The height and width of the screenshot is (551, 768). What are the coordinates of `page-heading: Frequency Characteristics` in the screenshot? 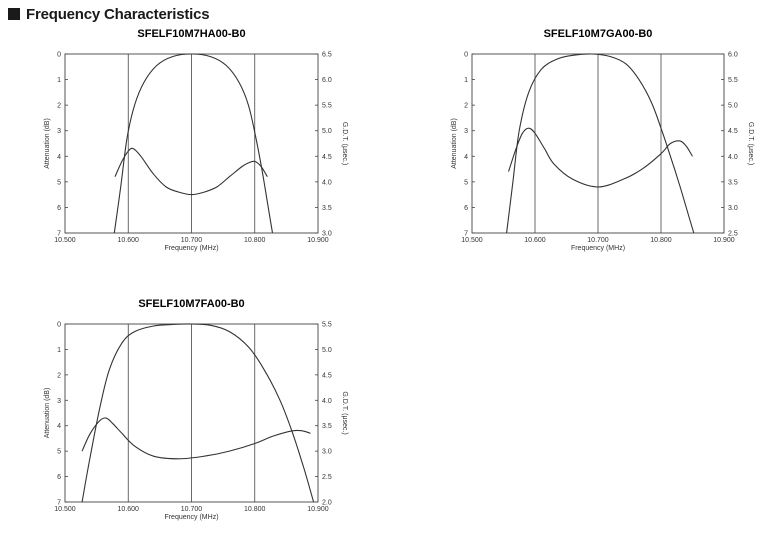 It's located at (118, 14).